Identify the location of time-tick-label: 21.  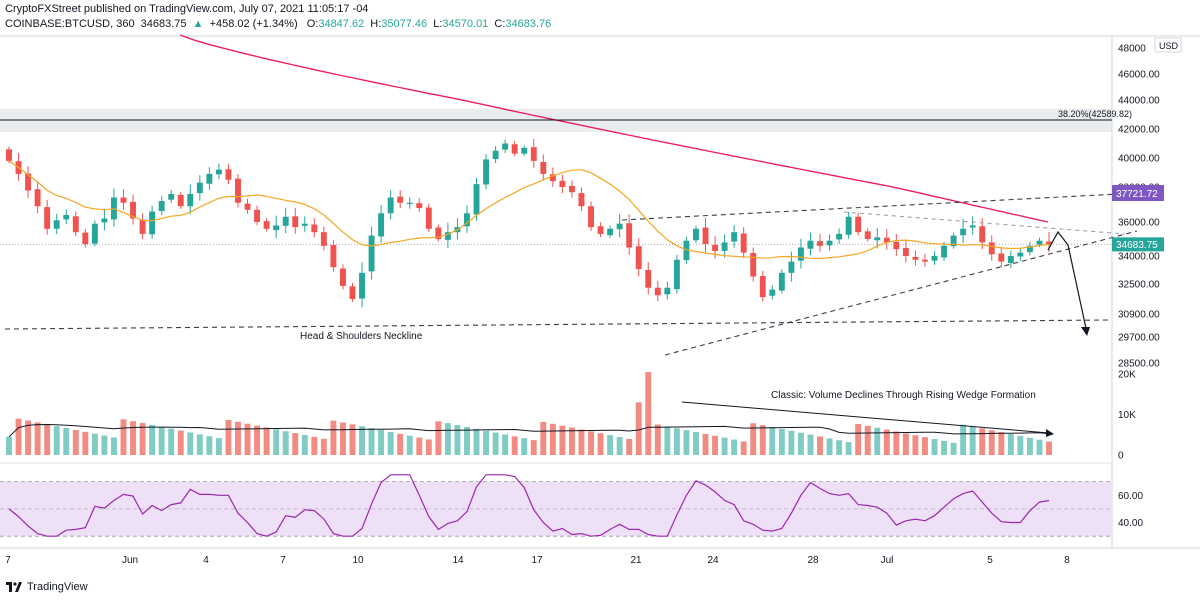
(636, 560).